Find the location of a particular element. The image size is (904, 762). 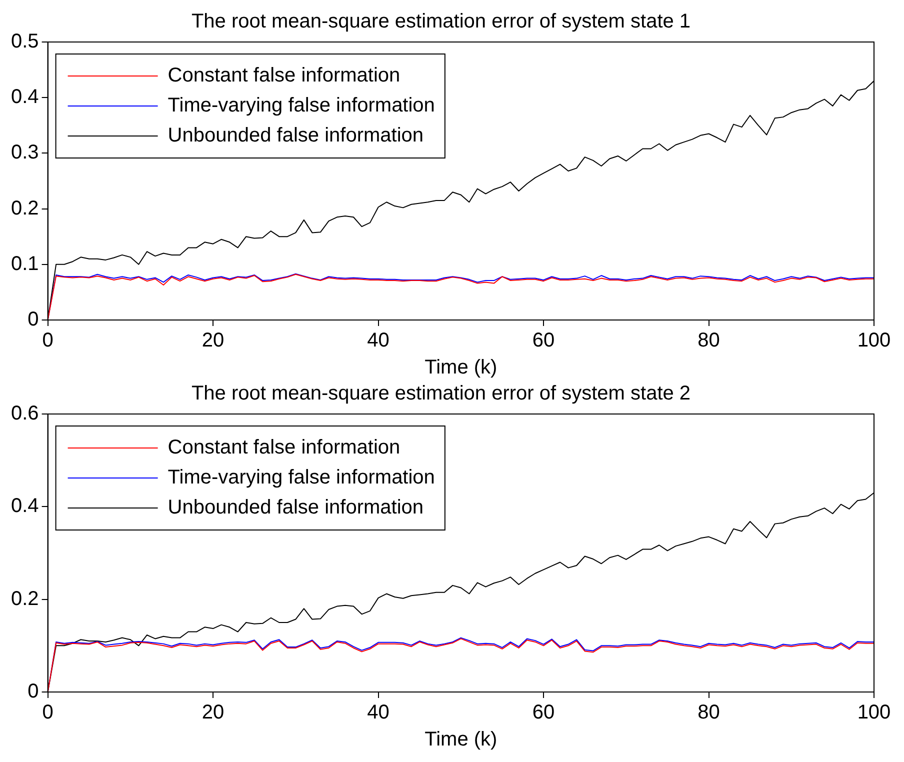

y-tick-label: 0.5 is located at coordinates (24, 41).